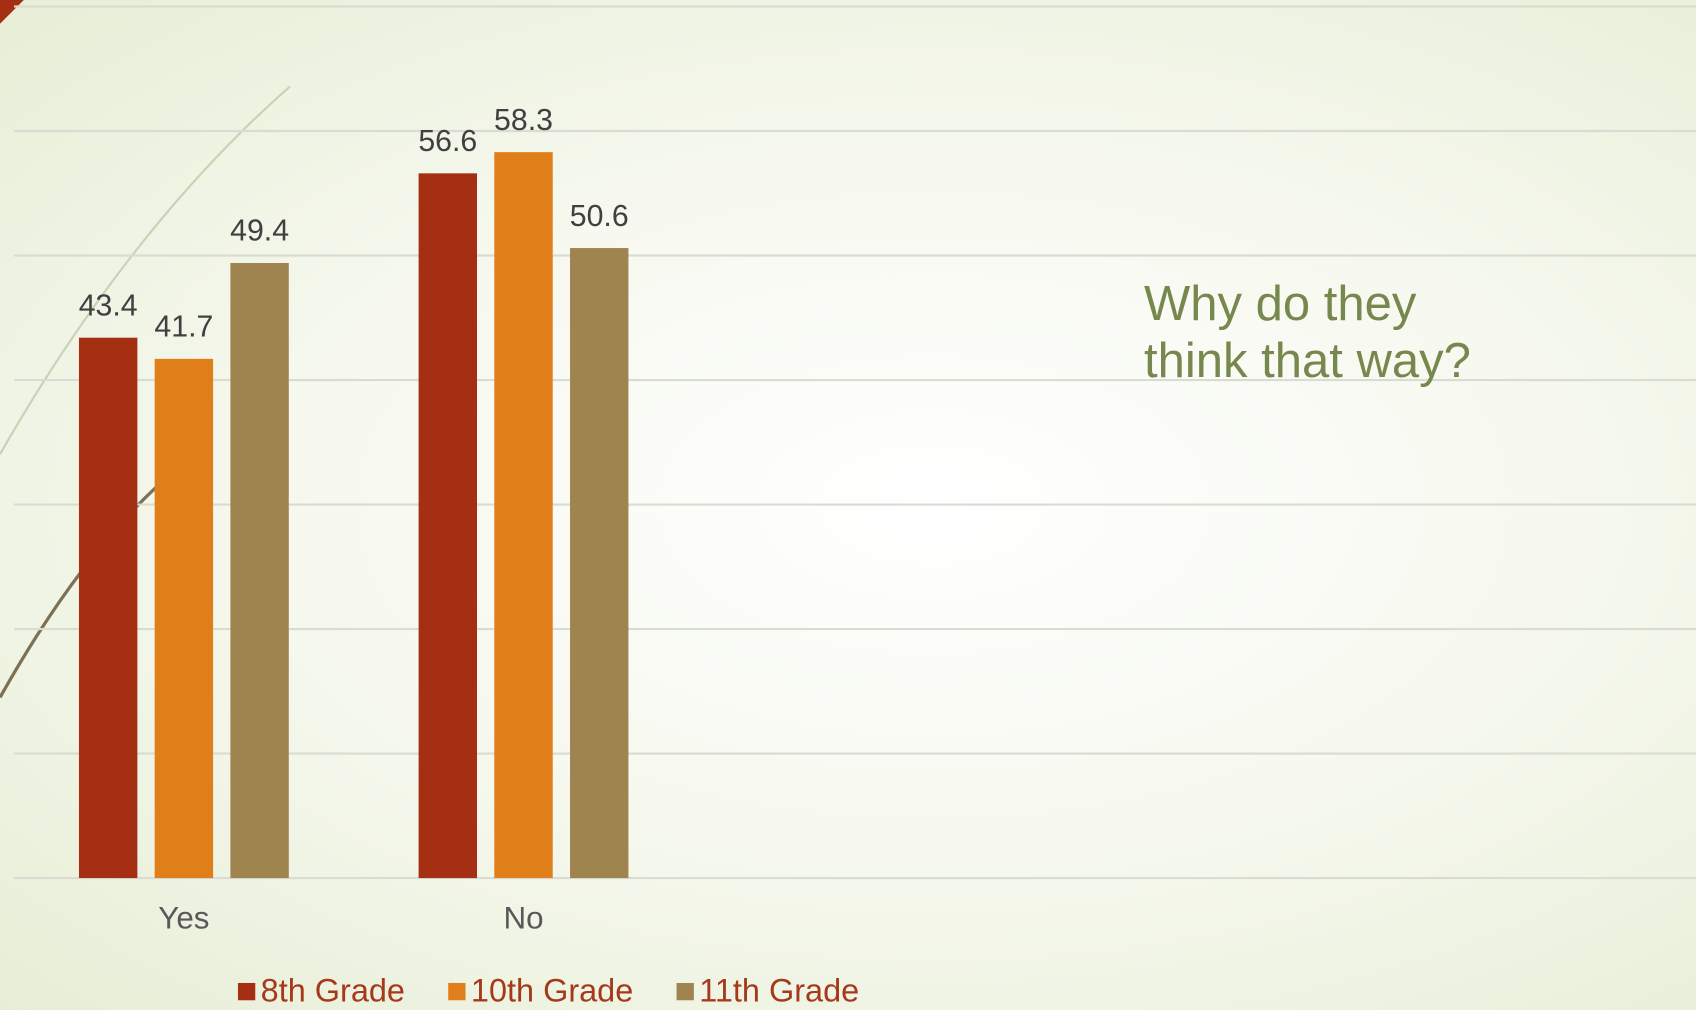 The height and width of the screenshot is (1010, 1696). What do you see at coordinates (1307, 332) in the screenshot?
I see `annotation: Why do they think that way?` at bounding box center [1307, 332].